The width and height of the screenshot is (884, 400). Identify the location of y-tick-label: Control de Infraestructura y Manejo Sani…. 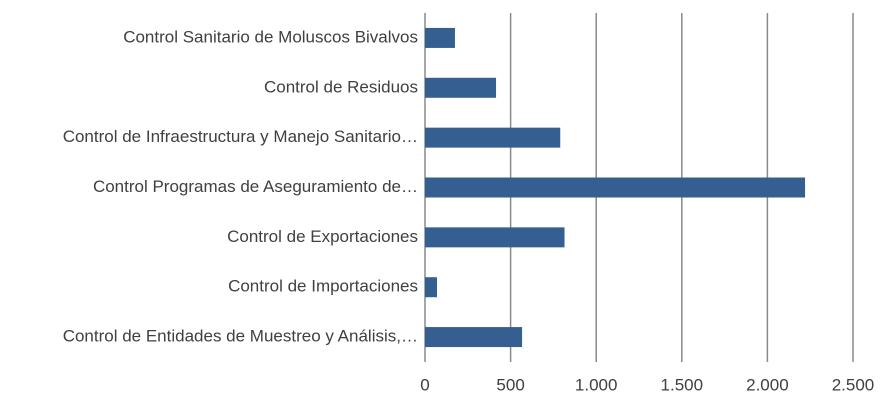
(240, 136).